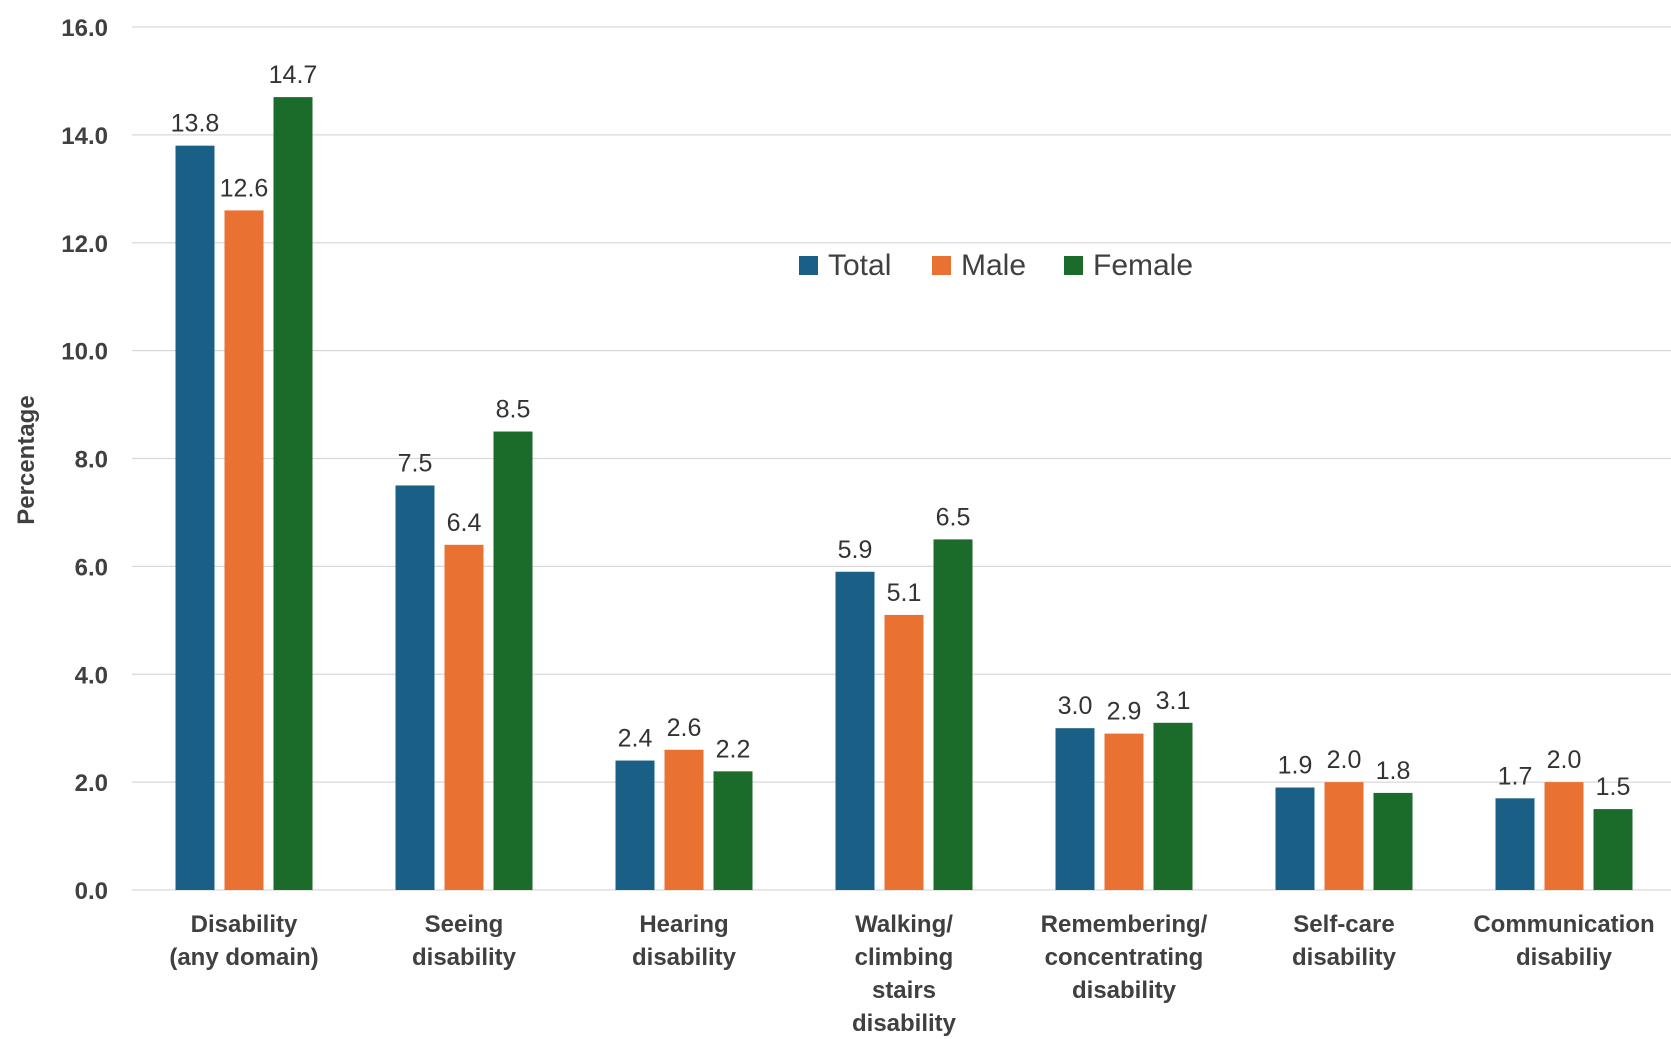 The image size is (1671, 1039). Describe the element at coordinates (91, 567) in the screenshot. I see `y-tick-label: 6.0` at that location.